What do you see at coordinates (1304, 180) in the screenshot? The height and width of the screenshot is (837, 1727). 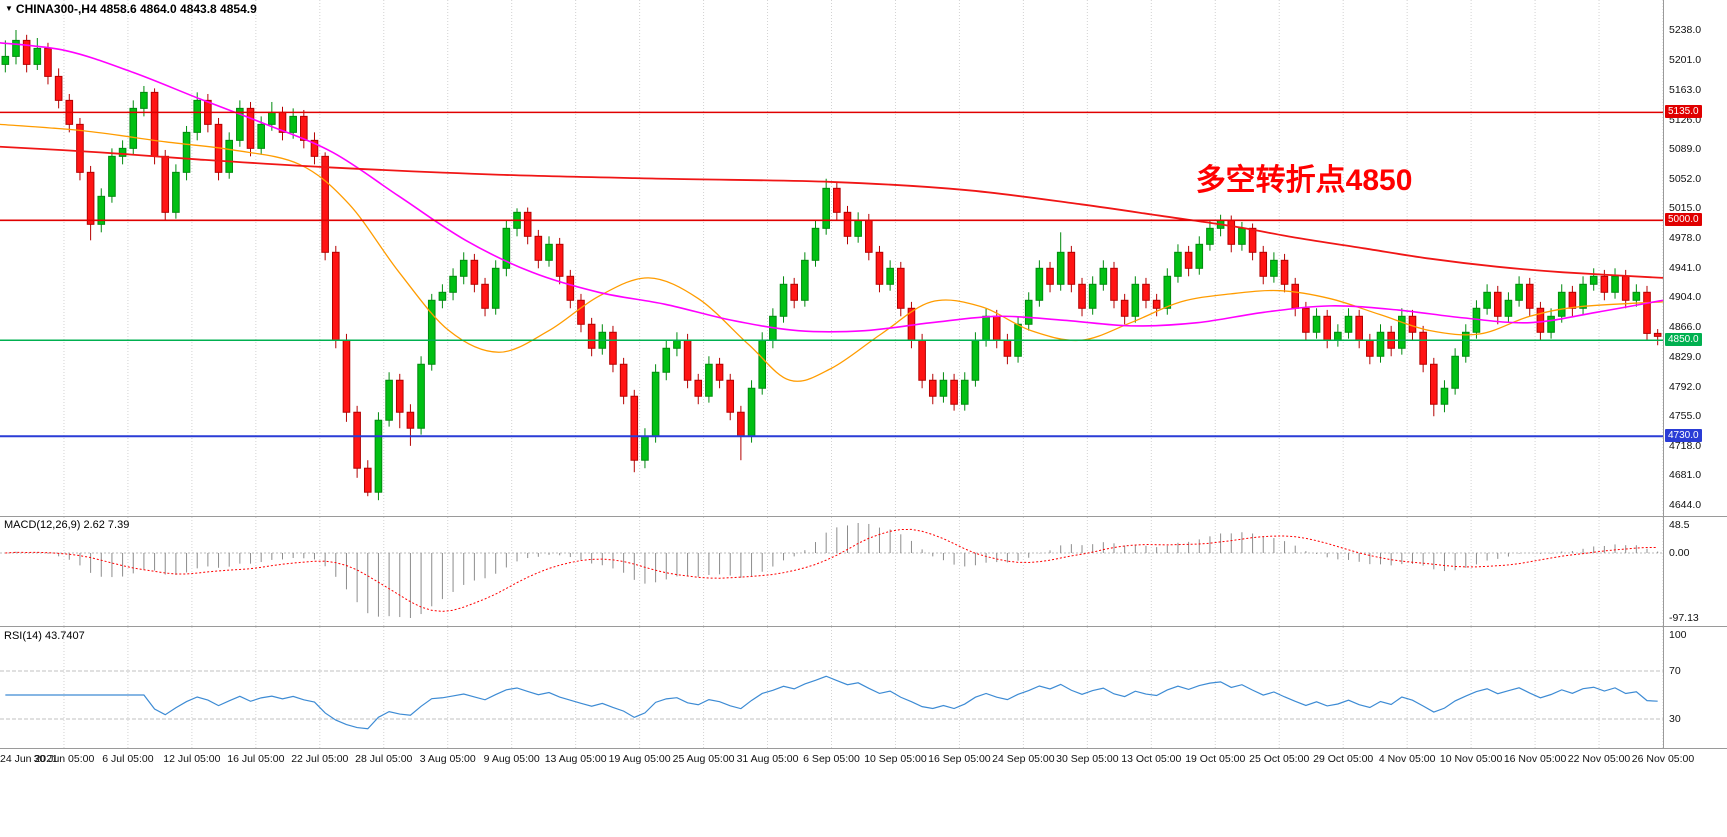 I see `annotation-text: 多空转折点4850` at bounding box center [1304, 180].